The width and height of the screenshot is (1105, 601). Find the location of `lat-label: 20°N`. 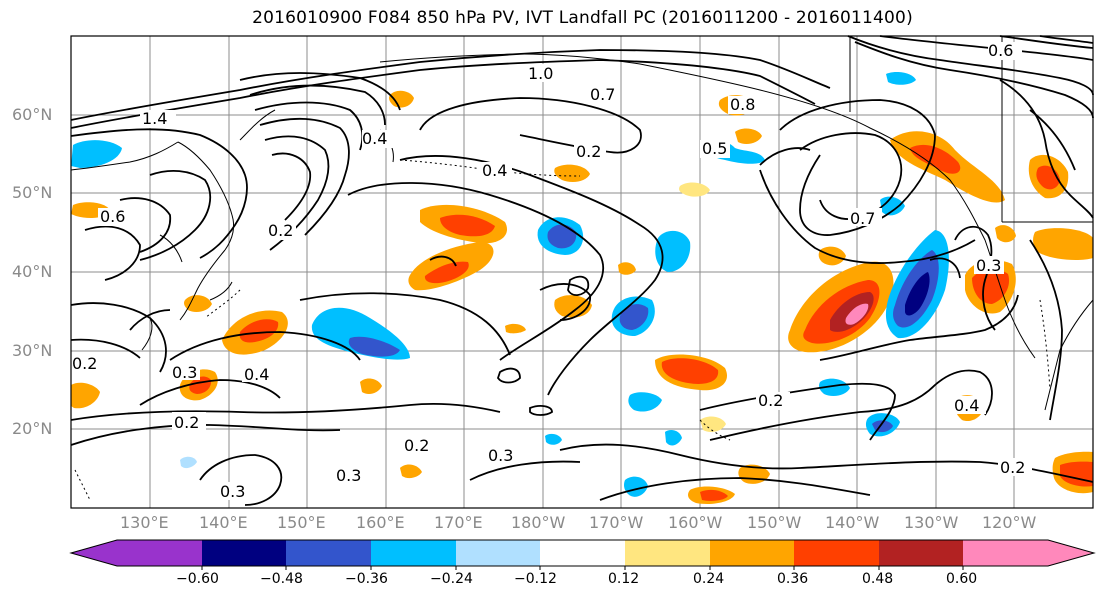

lat-label: 20°N is located at coordinates (32, 428).